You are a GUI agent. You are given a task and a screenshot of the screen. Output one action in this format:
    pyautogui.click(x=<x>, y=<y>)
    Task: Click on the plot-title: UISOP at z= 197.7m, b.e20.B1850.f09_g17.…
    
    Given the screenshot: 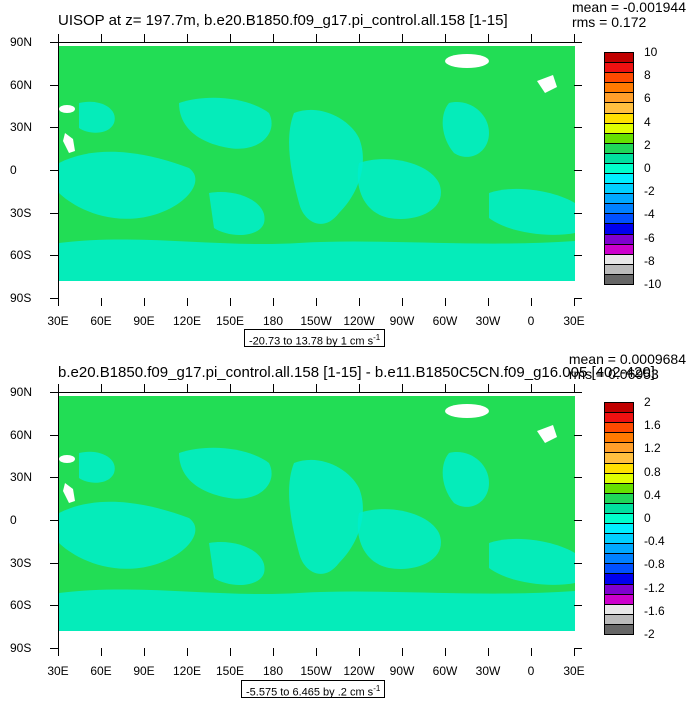 What is the action you would take?
    pyautogui.click(x=283, y=20)
    